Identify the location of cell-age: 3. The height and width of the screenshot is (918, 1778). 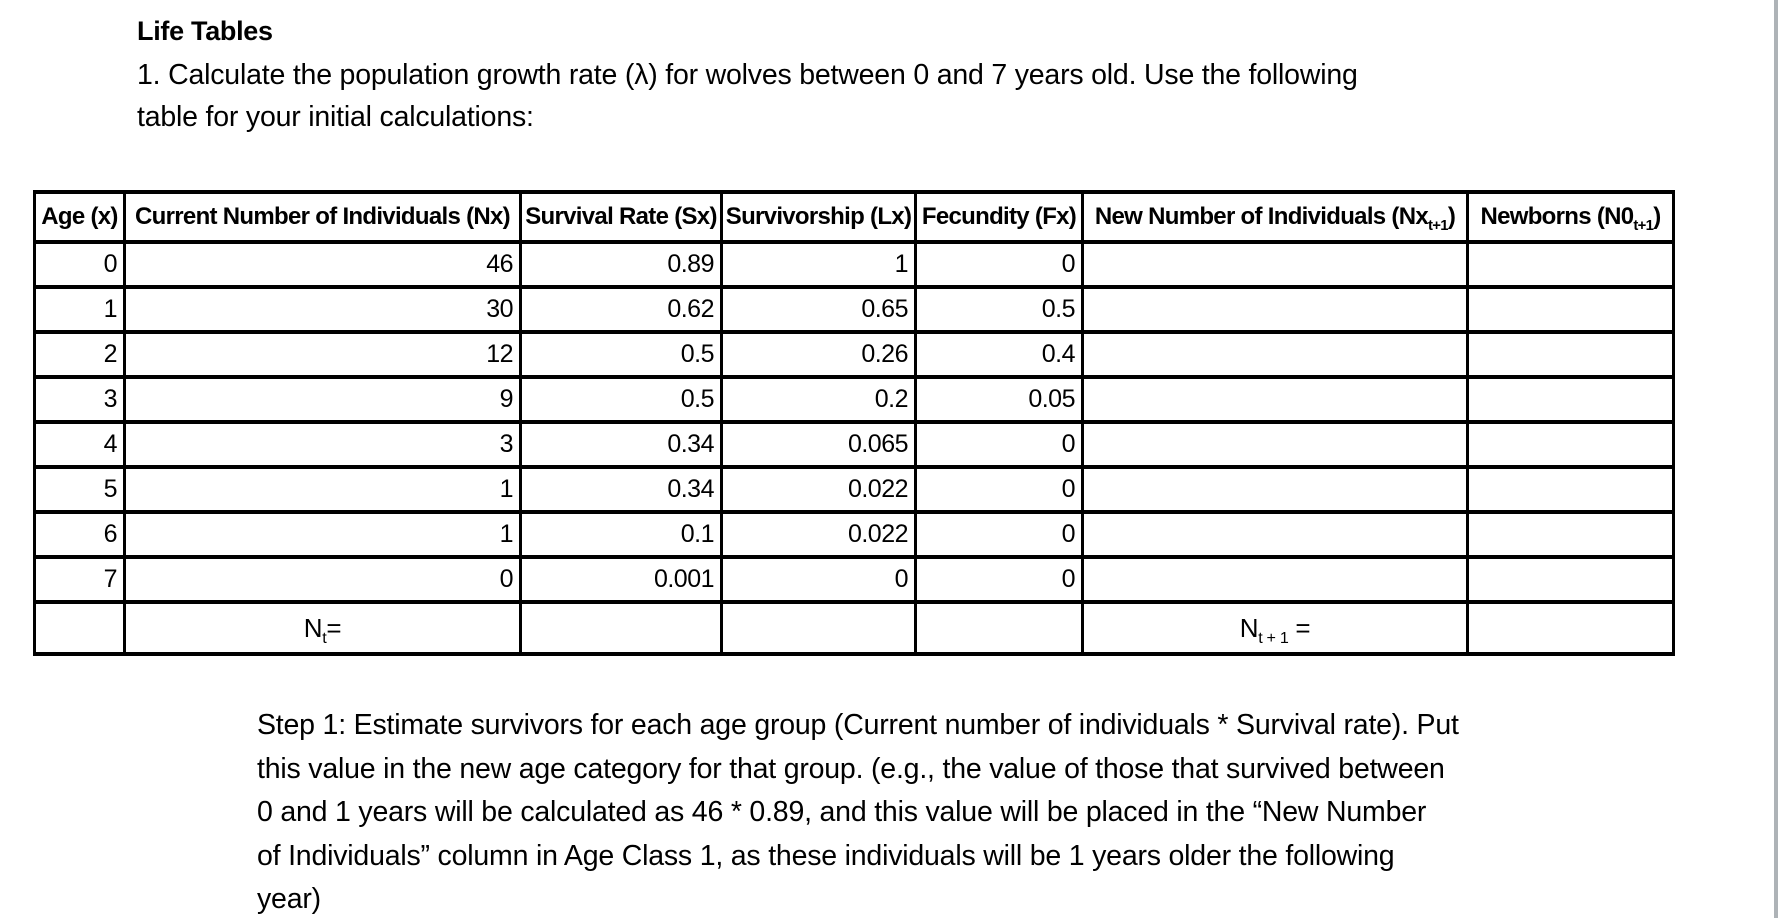
(79, 399).